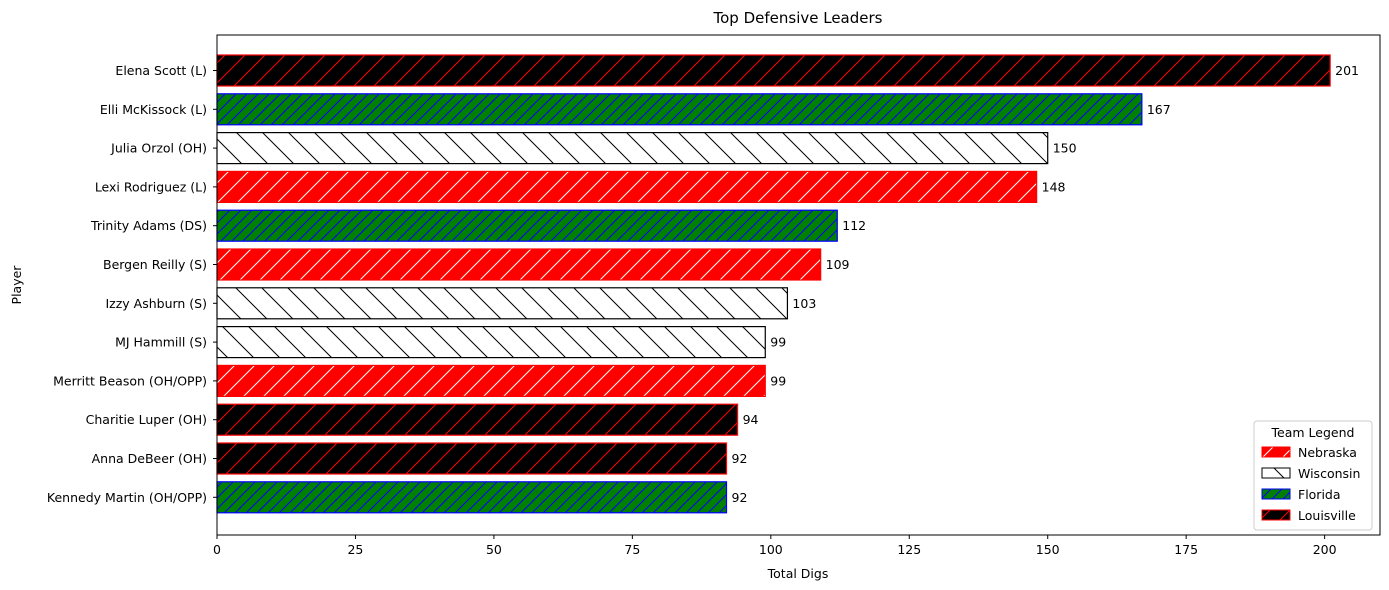 This screenshot has width=1389, height=590. Describe the element at coordinates (773, 70) in the screenshot. I see `bar-elena-scott-l` at that location.